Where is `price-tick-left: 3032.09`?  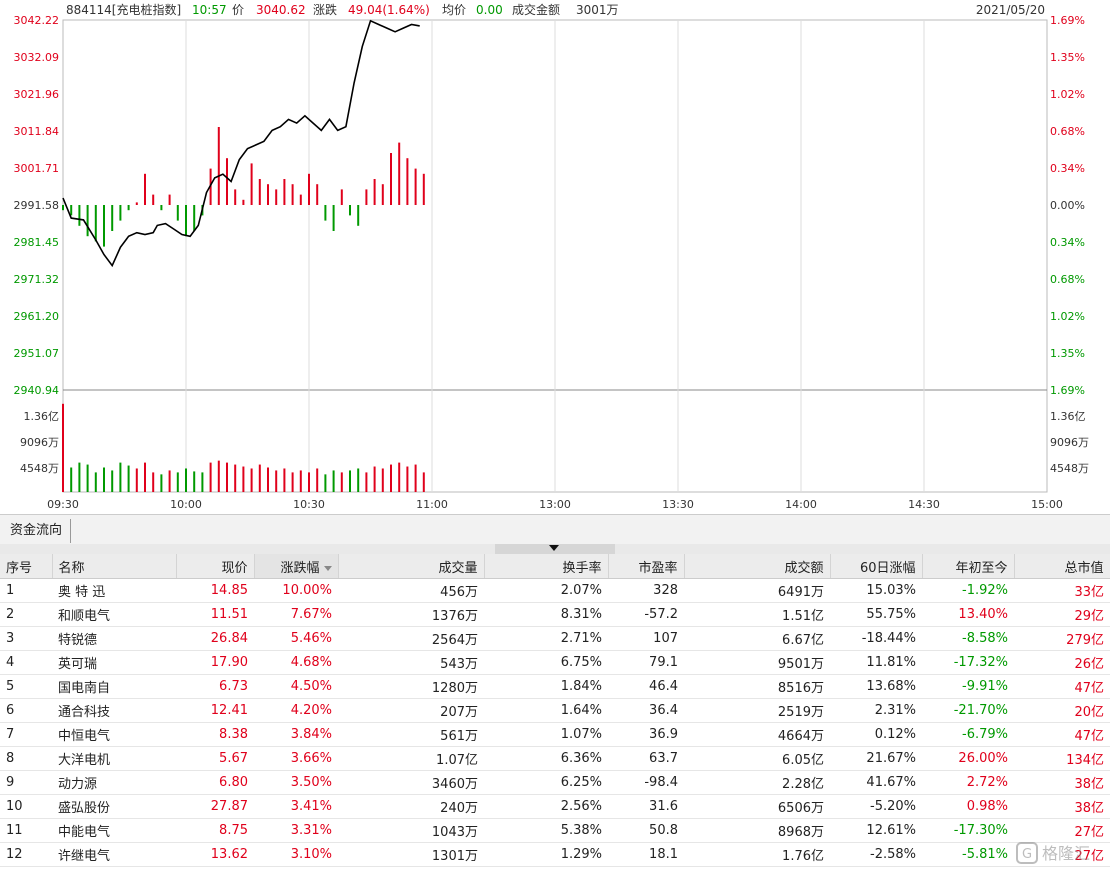
price-tick-left: 3032.09 is located at coordinates (37, 57).